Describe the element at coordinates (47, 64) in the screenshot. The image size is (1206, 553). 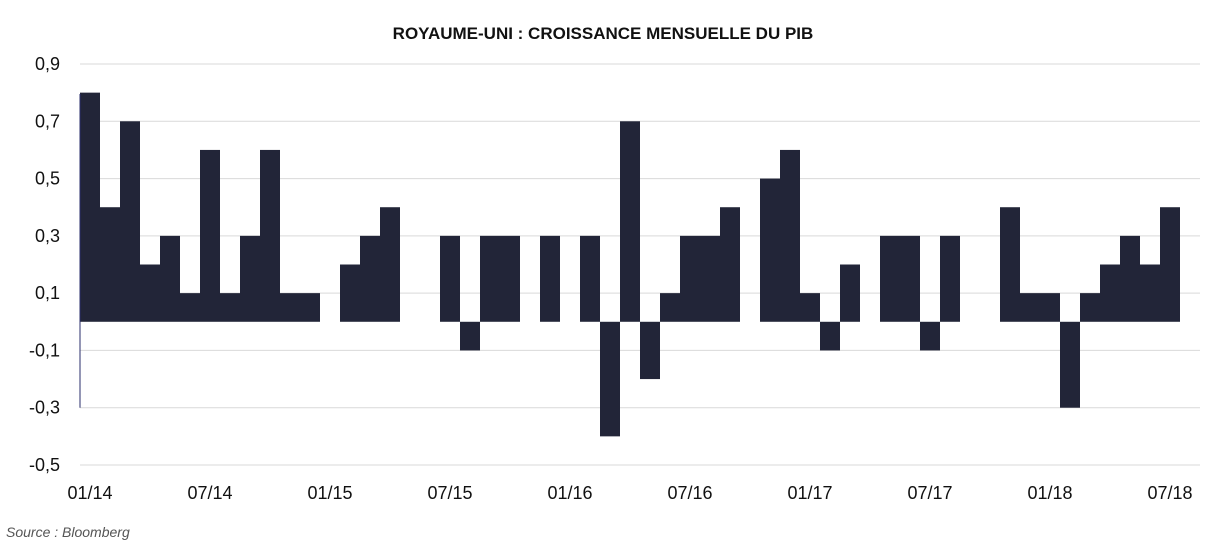
I see `y-tick-label: 0,9` at that location.